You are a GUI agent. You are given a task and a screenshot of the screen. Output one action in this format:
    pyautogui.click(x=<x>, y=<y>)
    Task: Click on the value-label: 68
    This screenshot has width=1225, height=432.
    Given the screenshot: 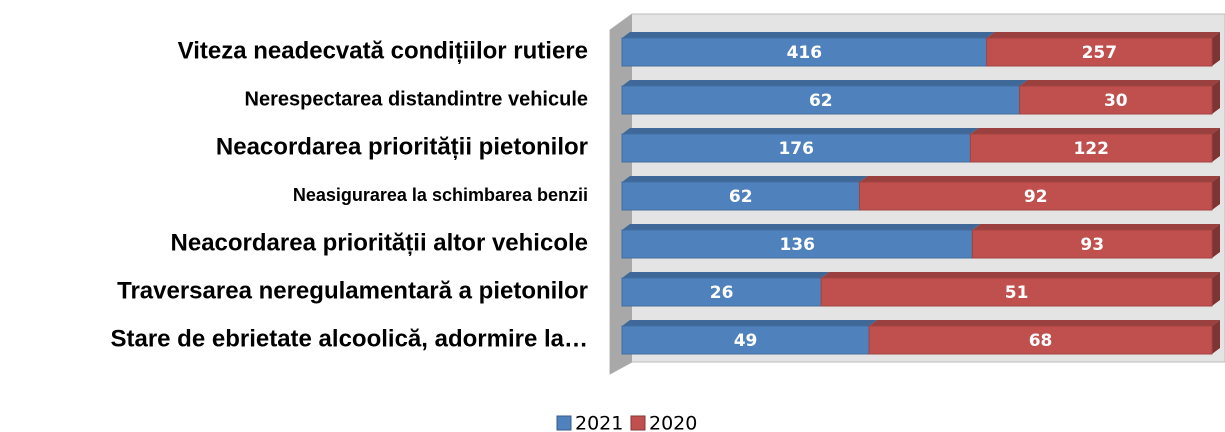 What is the action you would take?
    pyautogui.click(x=1041, y=341)
    